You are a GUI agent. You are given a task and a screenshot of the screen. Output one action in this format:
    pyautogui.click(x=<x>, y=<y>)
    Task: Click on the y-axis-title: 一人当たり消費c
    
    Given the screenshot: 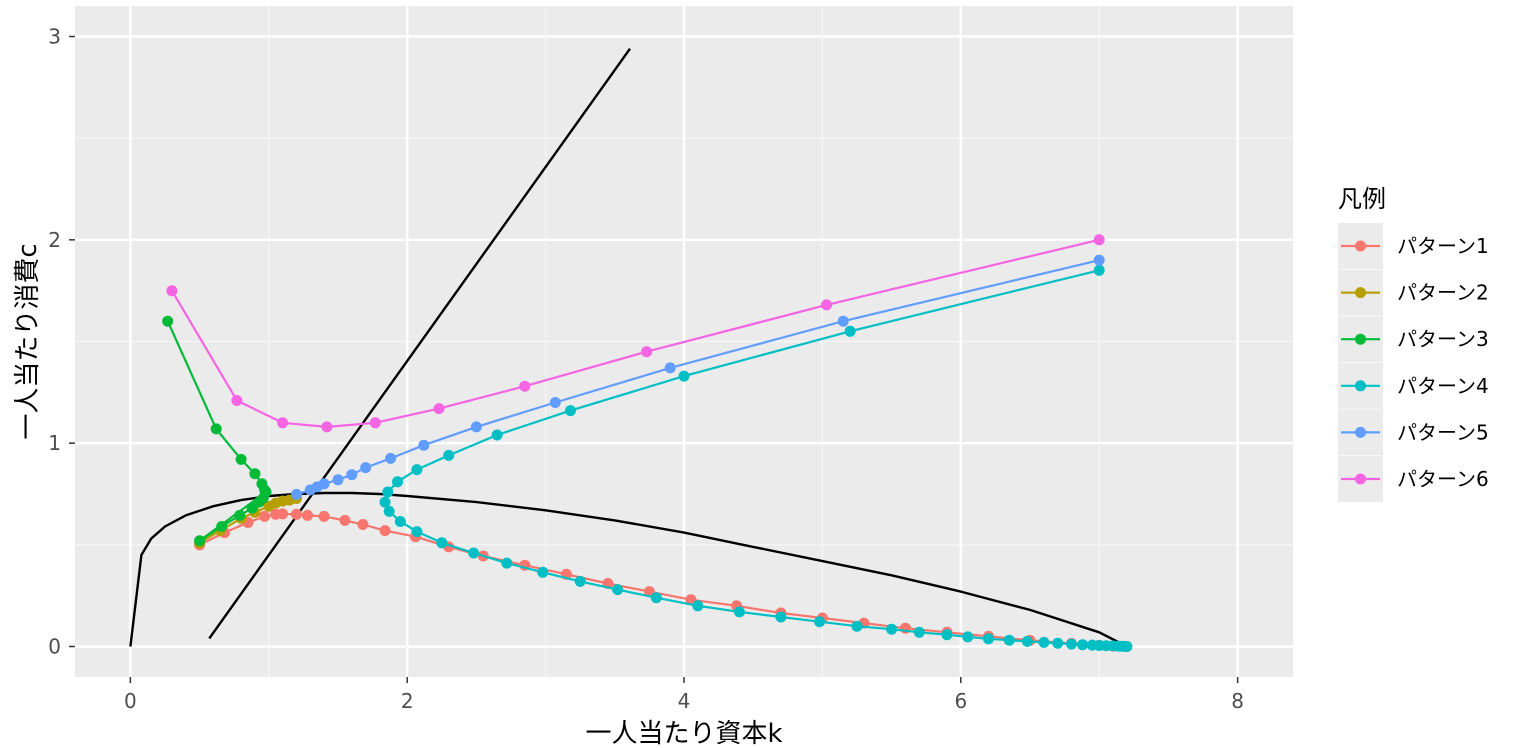 What is the action you would take?
    pyautogui.click(x=28, y=341)
    